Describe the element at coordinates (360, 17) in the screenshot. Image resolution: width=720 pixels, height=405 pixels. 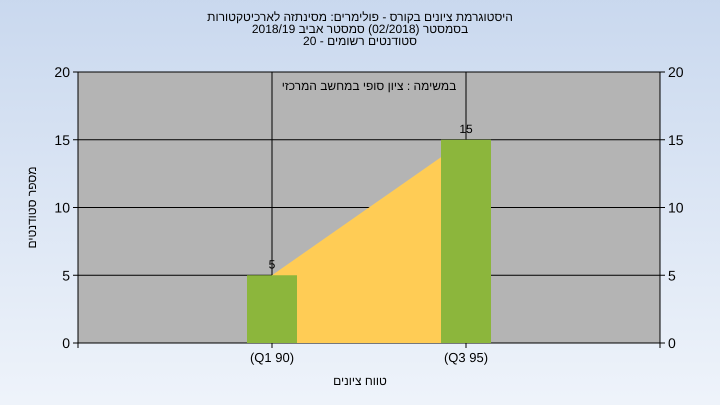
I see `chart-title: היסטוגרמת ציונים בקורס - פולימרים: מסינתזה לארכיטקטורות` at that location.